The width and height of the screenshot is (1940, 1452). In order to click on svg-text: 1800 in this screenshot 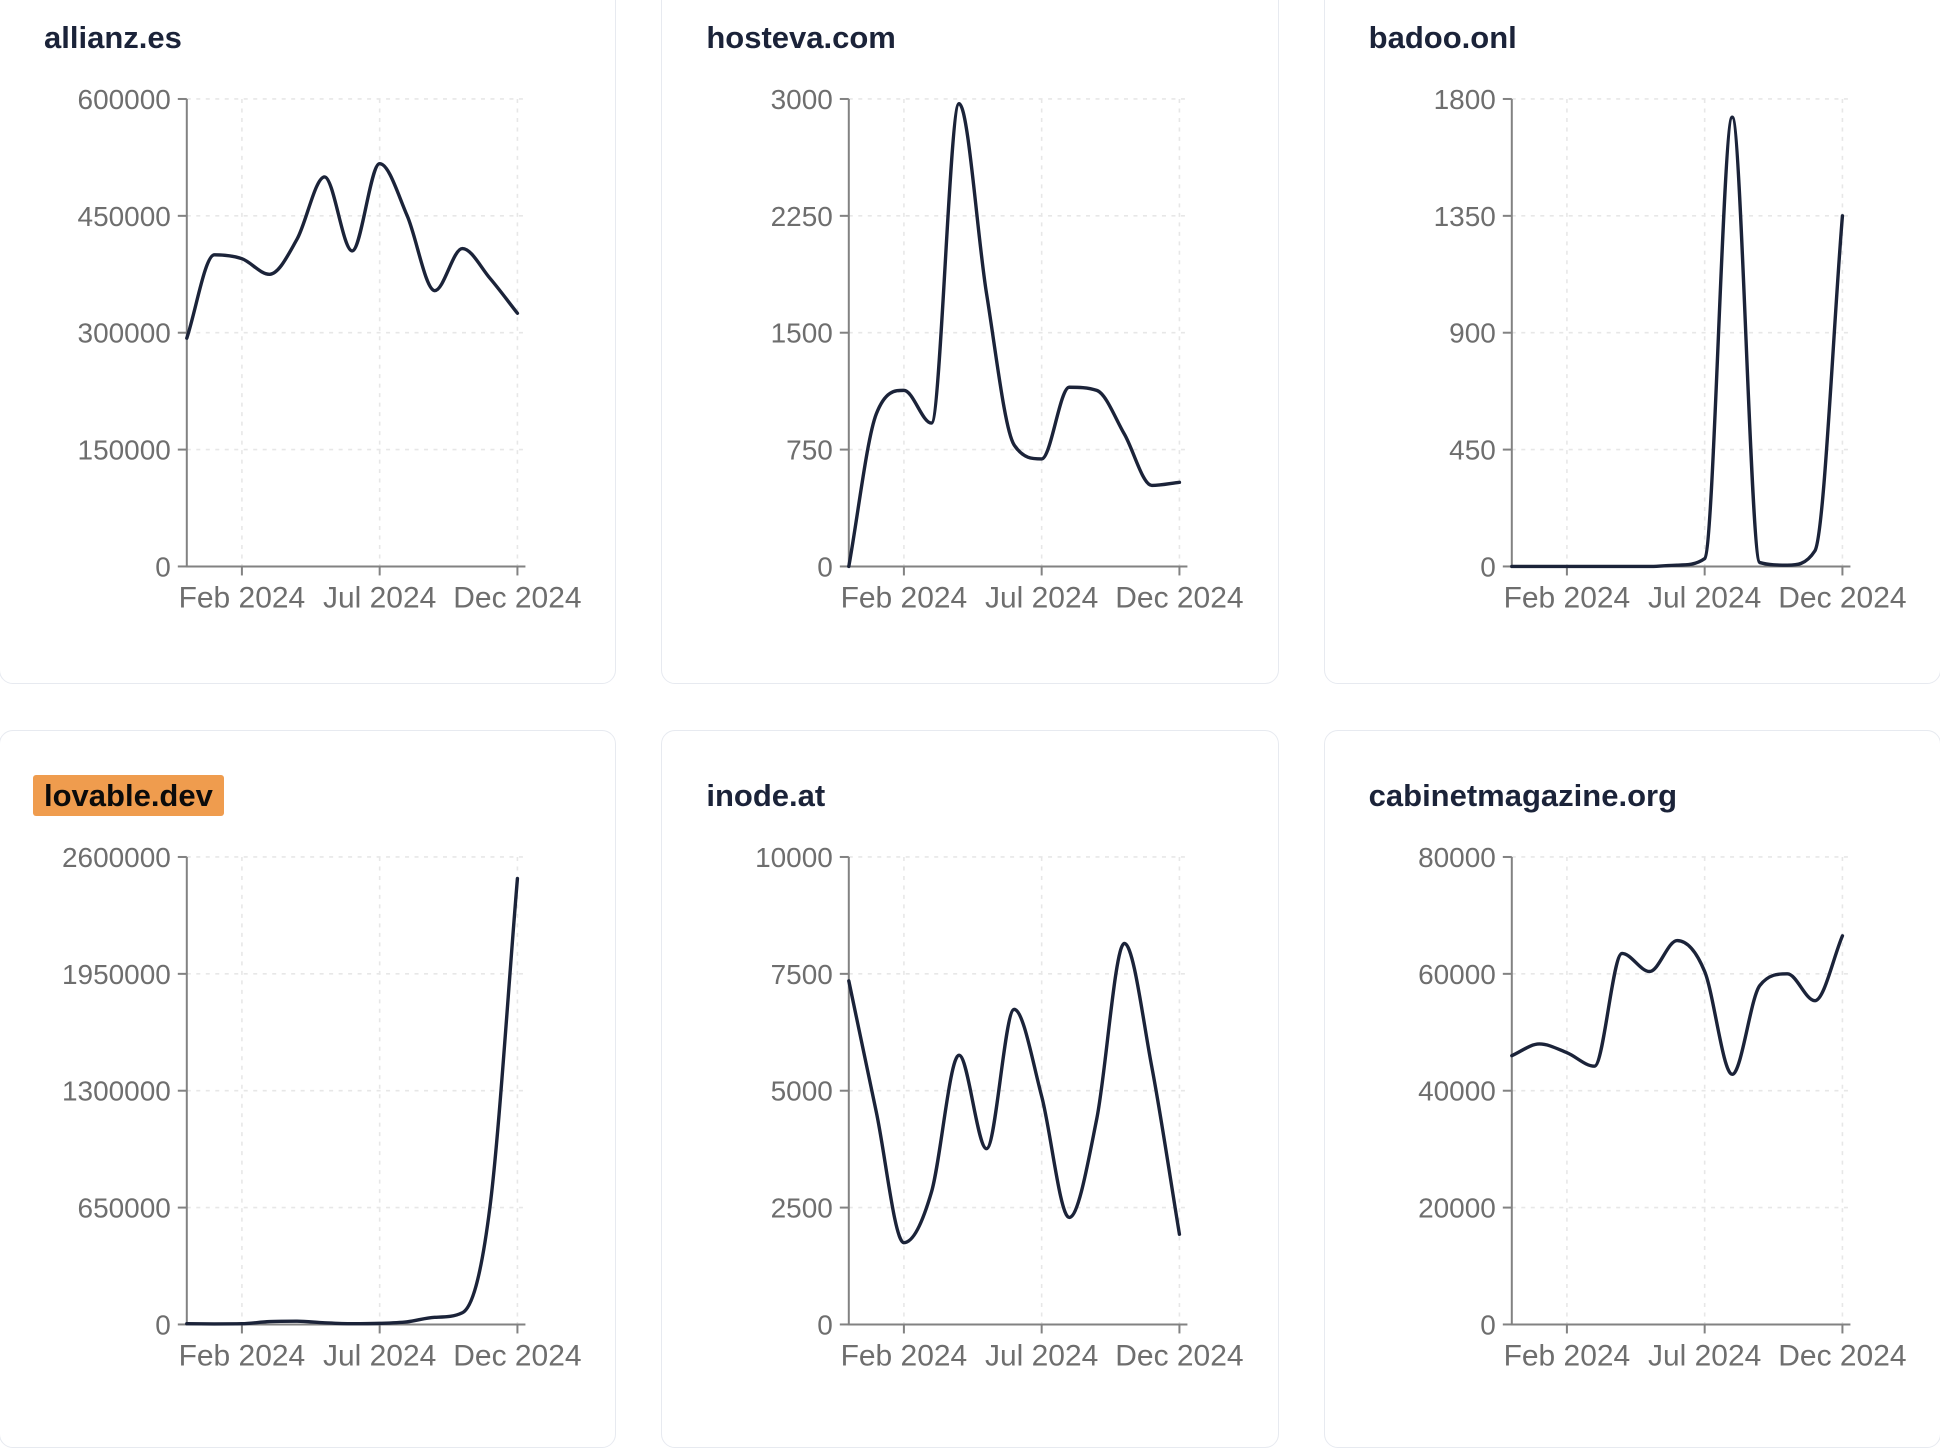, I will do `click(1464, 99)`.